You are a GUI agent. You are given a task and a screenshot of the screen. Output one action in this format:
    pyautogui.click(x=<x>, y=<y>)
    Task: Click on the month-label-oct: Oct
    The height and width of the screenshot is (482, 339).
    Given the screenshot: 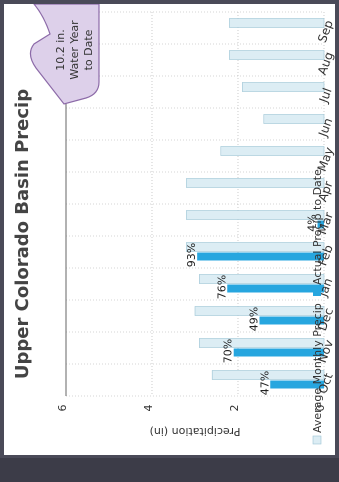 What is the action you would take?
    pyautogui.click(x=325, y=383)
    